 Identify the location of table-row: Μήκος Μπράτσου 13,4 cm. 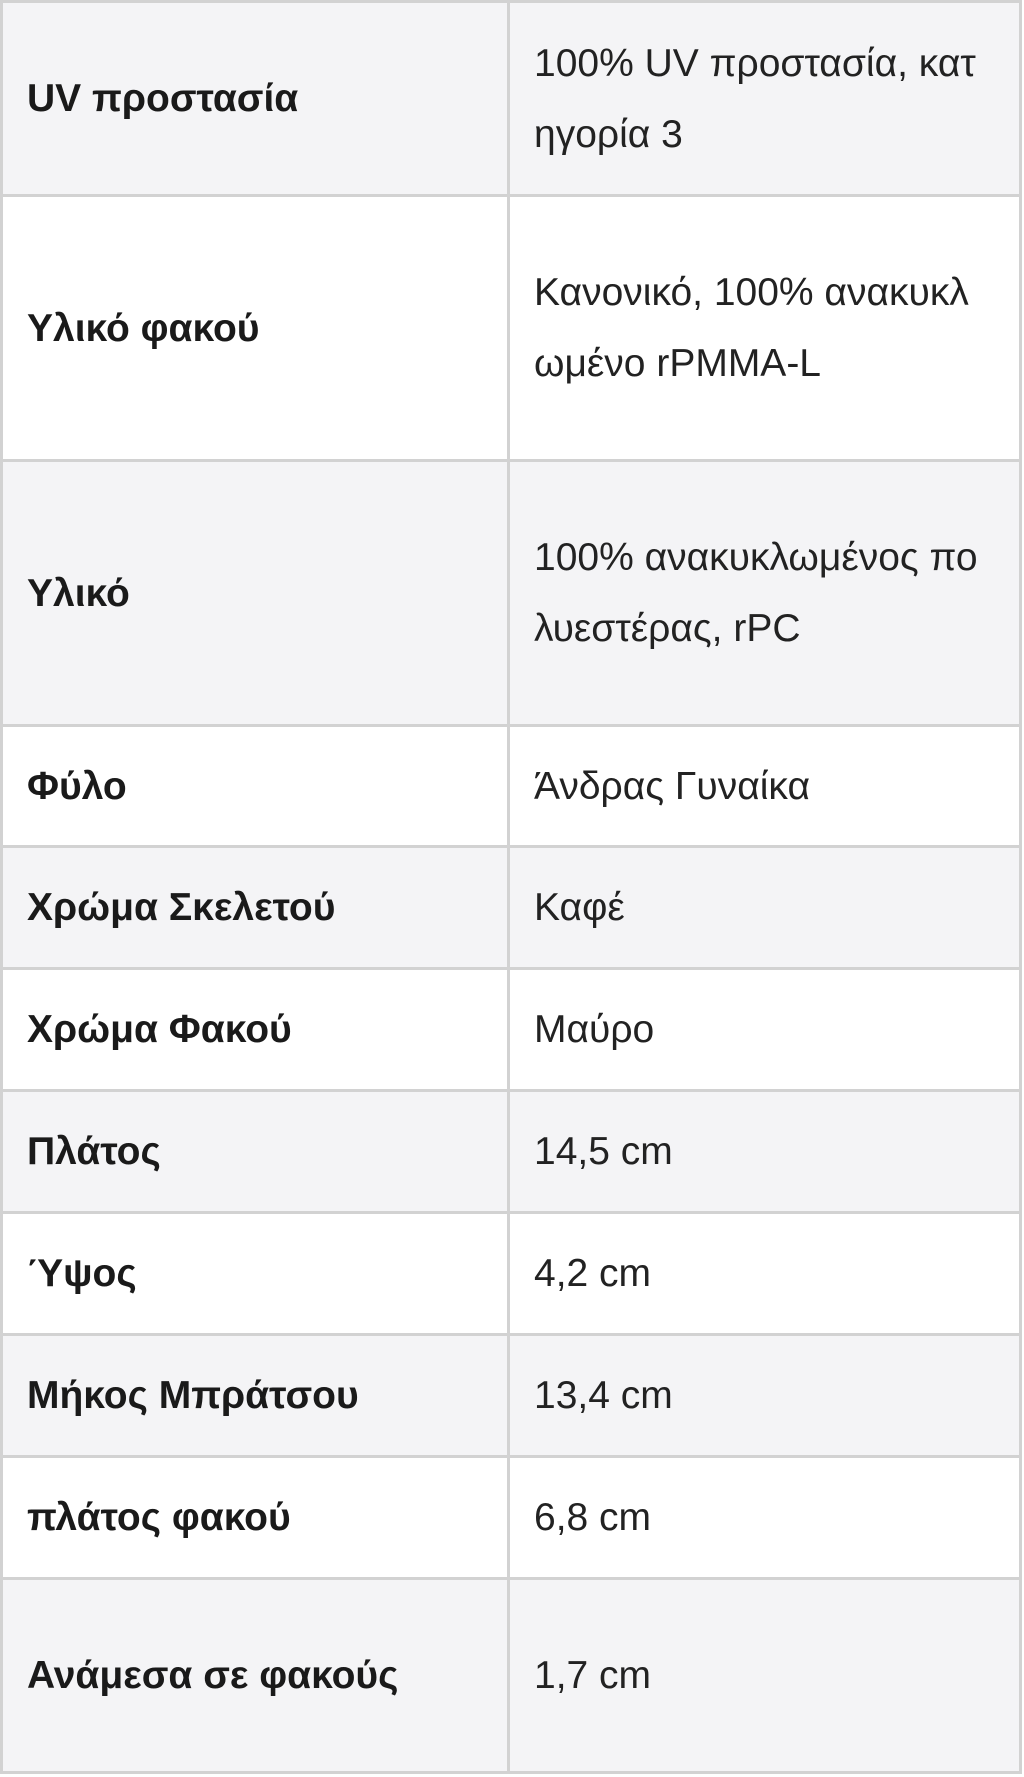
(511, 1395).